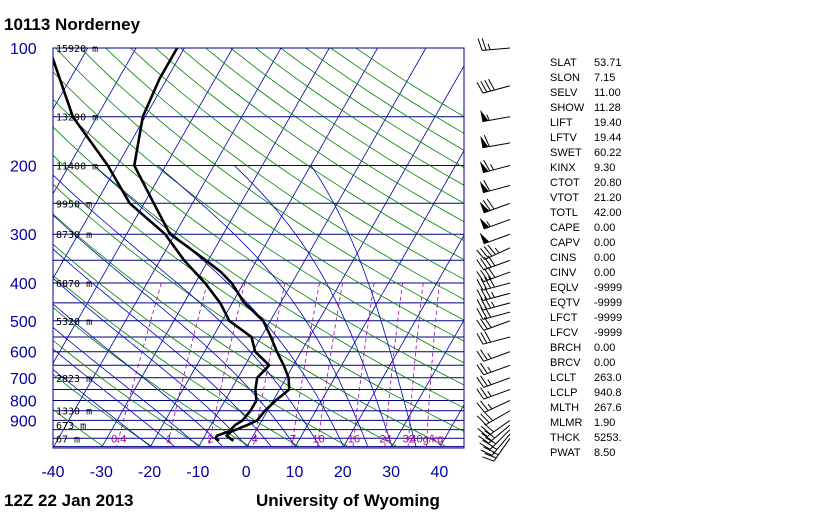  Describe the element at coordinates (565, 303) in the screenshot. I see `index-name: EQTV` at that location.